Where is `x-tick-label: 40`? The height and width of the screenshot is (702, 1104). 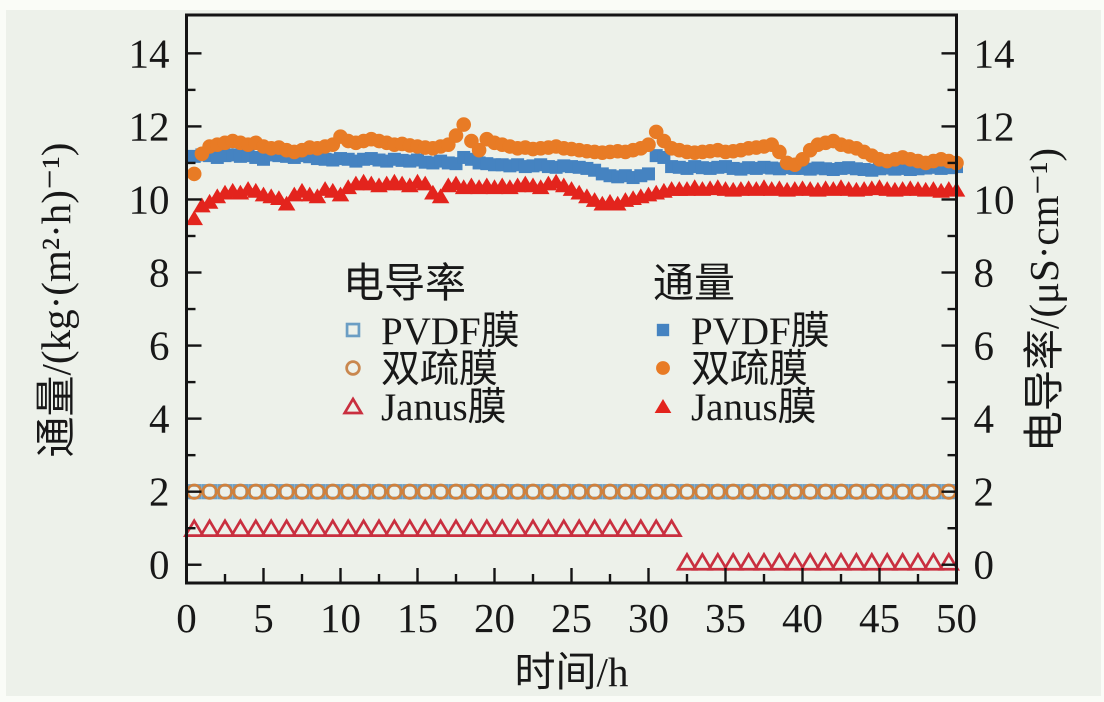 x-tick-label: 40 is located at coordinates (802, 618).